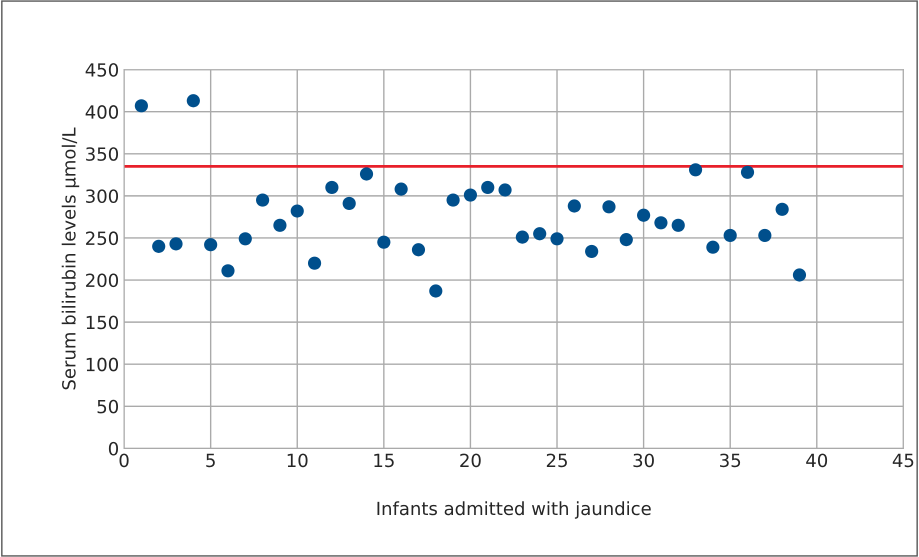 The image size is (919, 557). What do you see at coordinates (102, 238) in the screenshot?
I see `y-tick-label: 250` at bounding box center [102, 238].